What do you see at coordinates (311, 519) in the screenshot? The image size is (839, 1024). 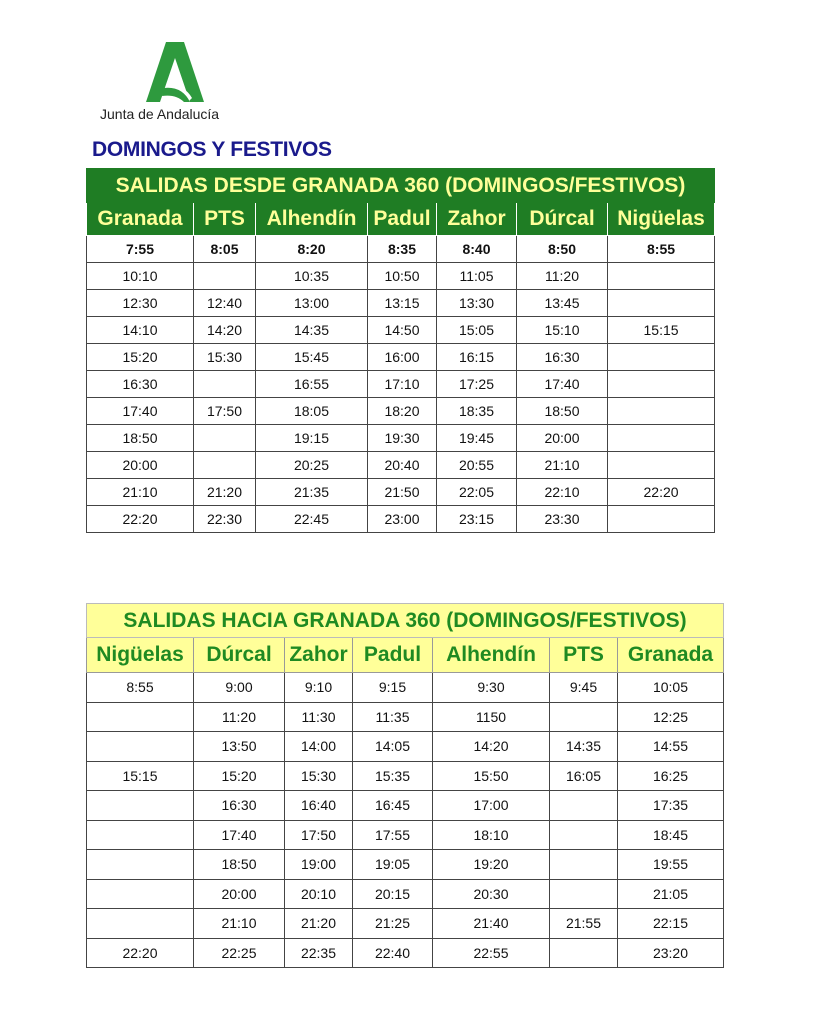 I see `time-cell: 22:45` at bounding box center [311, 519].